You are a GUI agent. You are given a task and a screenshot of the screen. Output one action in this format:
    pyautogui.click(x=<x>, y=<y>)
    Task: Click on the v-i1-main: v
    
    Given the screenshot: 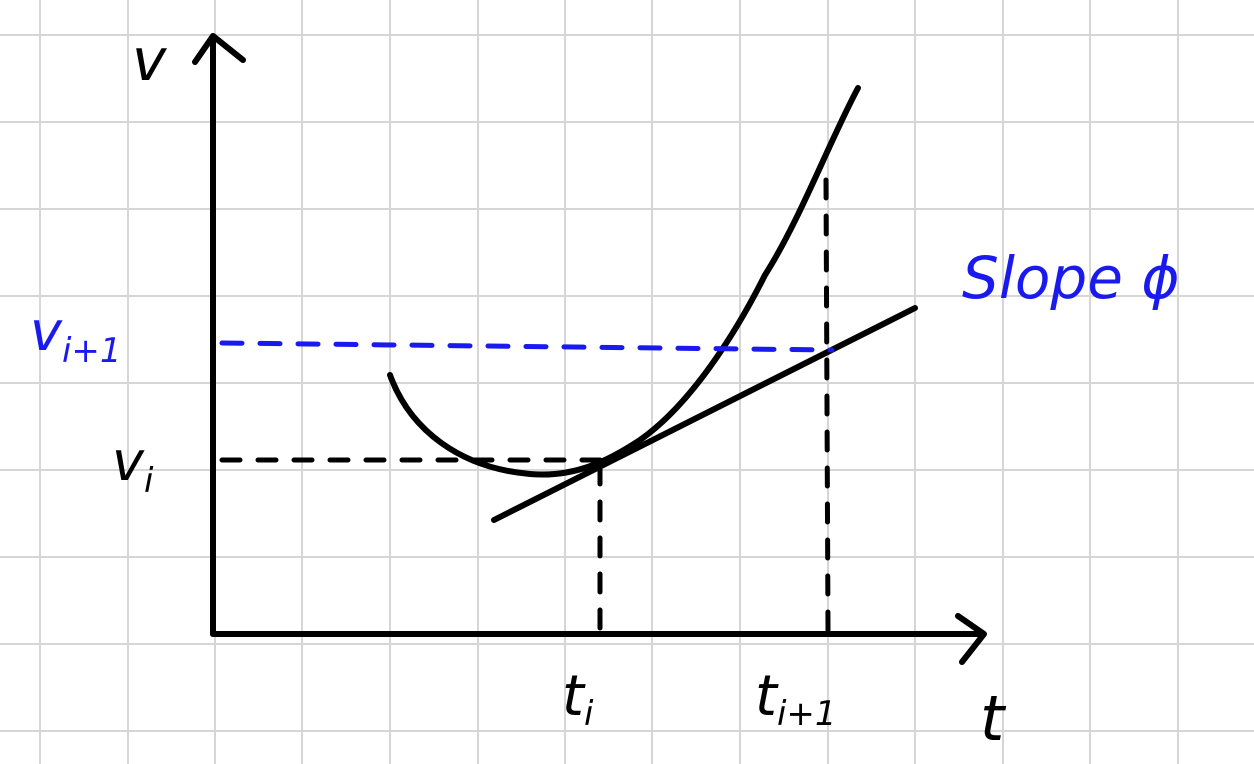 What is the action you would take?
    pyautogui.click(x=46, y=331)
    